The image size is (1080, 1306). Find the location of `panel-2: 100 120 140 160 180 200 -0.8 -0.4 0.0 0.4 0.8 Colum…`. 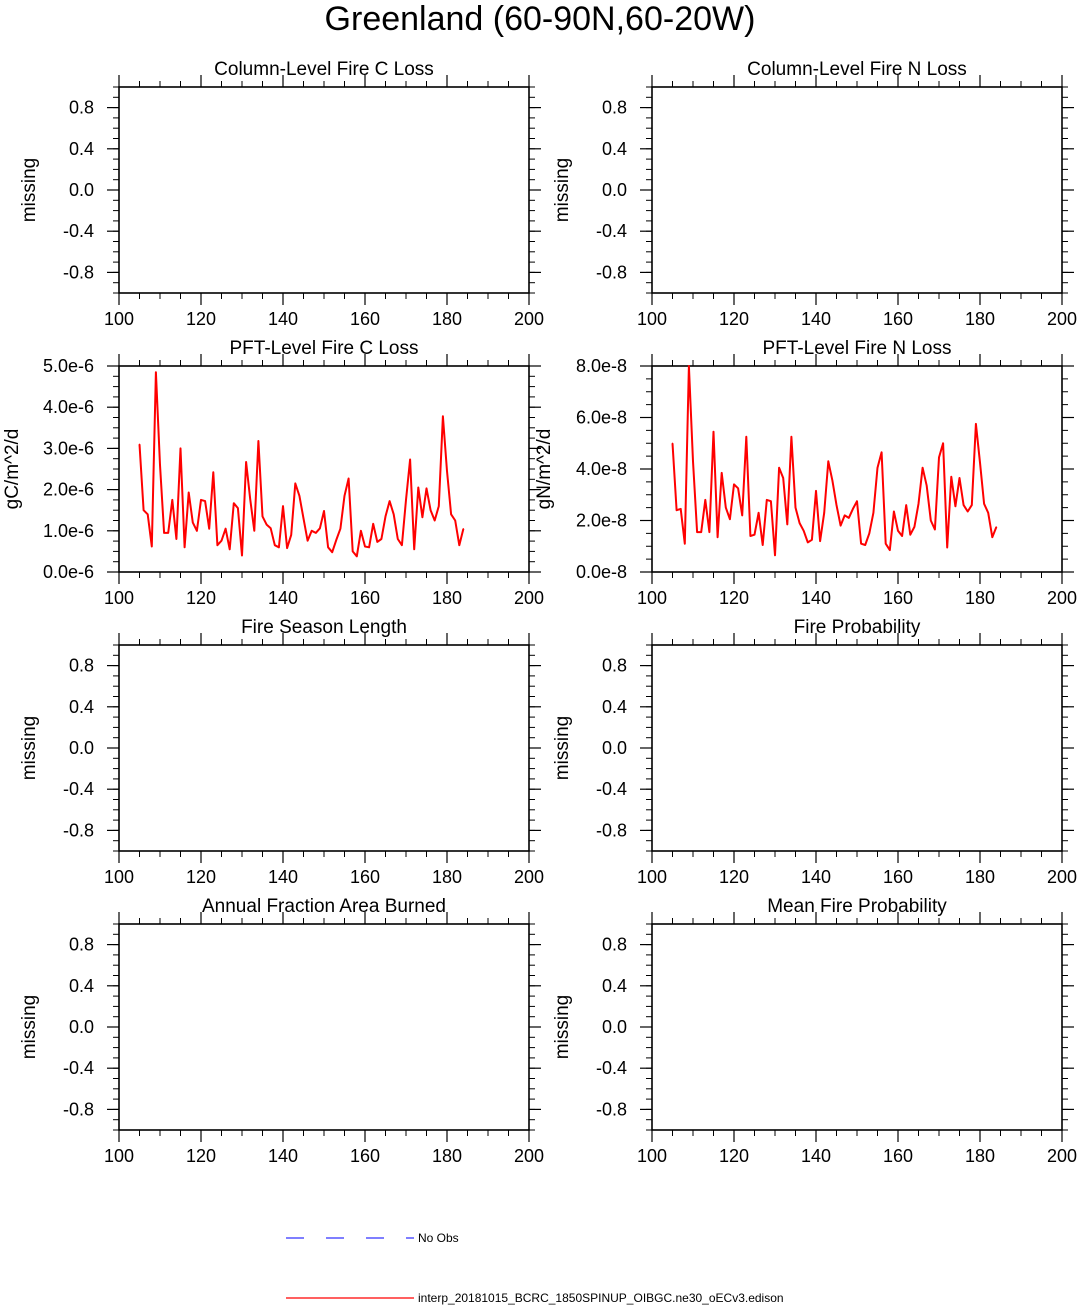

panel-2: 100 120 140 160 180 200 -0.8 -0.4 0.0 0.4 0.8 Colum… is located at coordinates (814, 194).